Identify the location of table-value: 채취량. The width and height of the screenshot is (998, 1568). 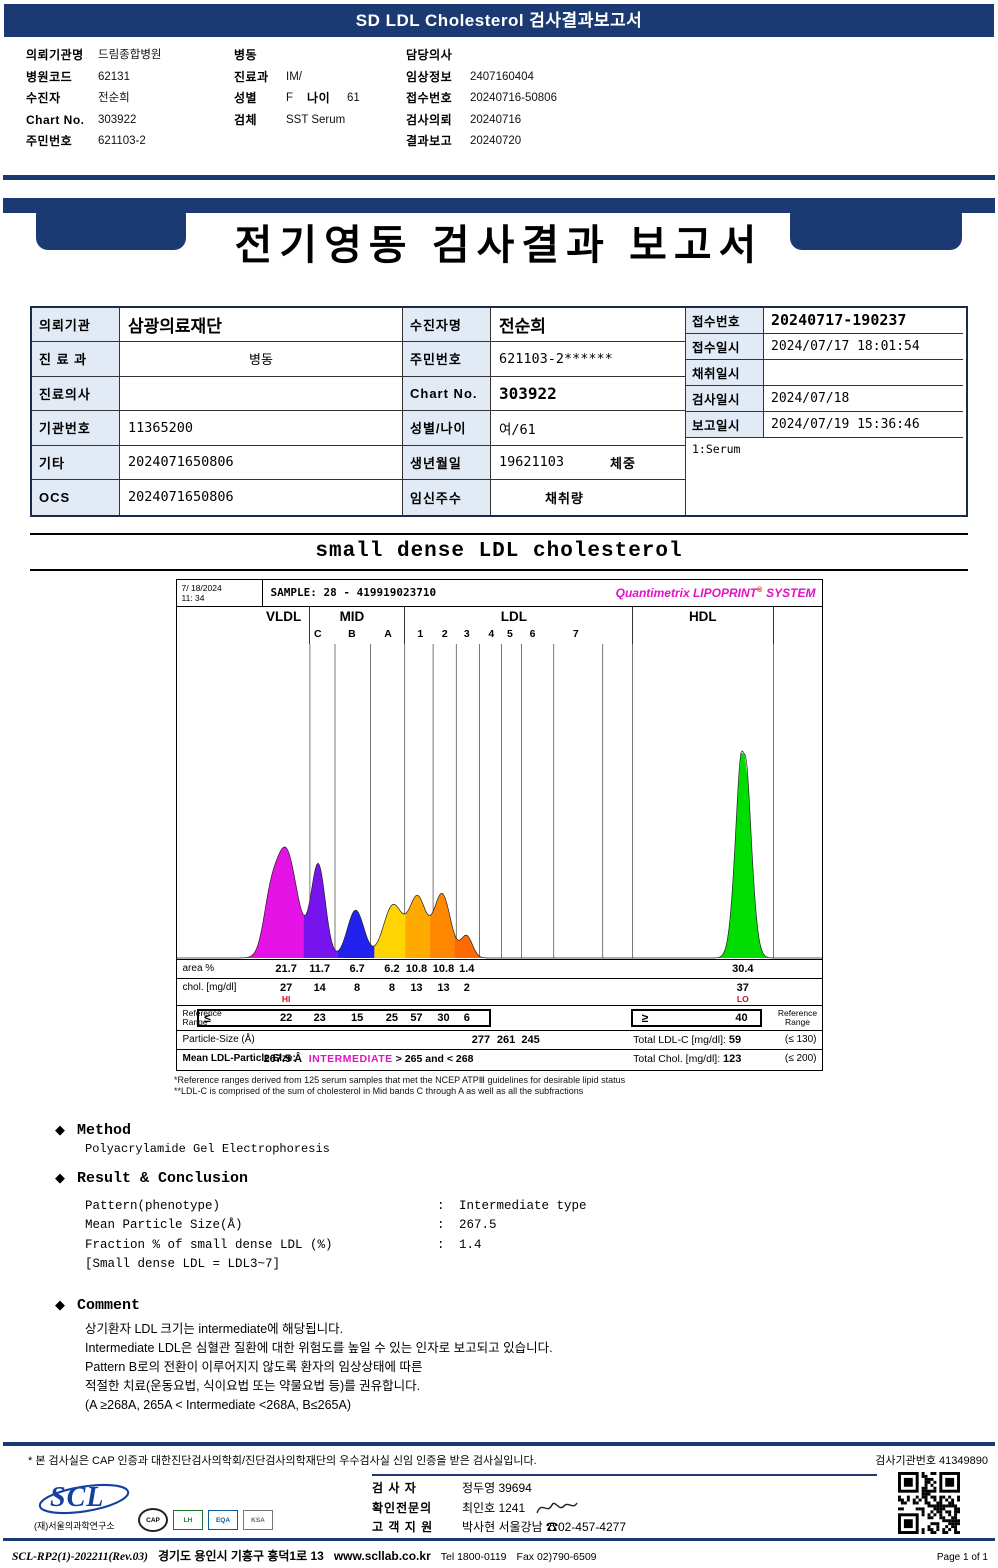
(588, 497).